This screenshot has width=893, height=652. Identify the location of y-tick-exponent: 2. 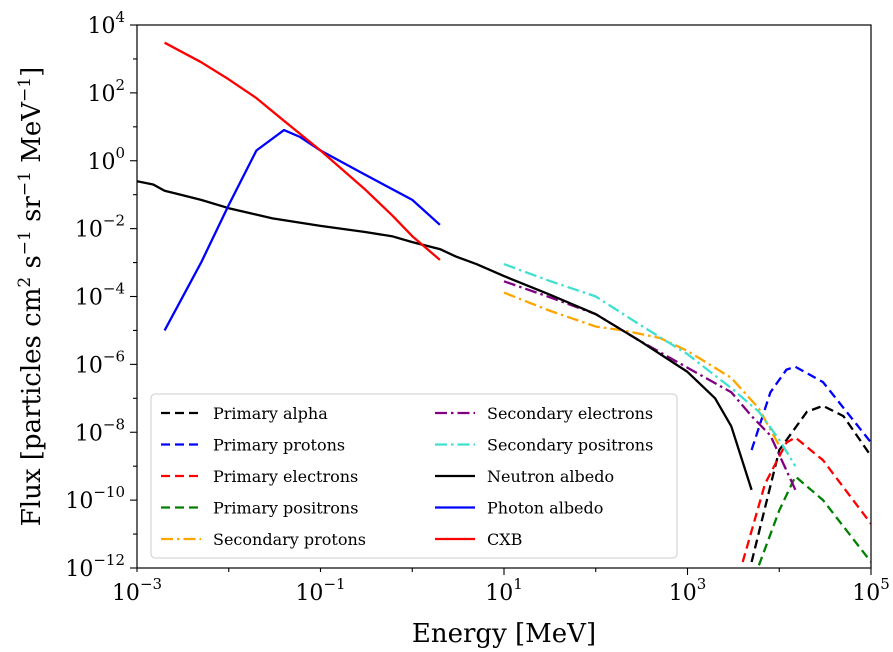
(120, 85).